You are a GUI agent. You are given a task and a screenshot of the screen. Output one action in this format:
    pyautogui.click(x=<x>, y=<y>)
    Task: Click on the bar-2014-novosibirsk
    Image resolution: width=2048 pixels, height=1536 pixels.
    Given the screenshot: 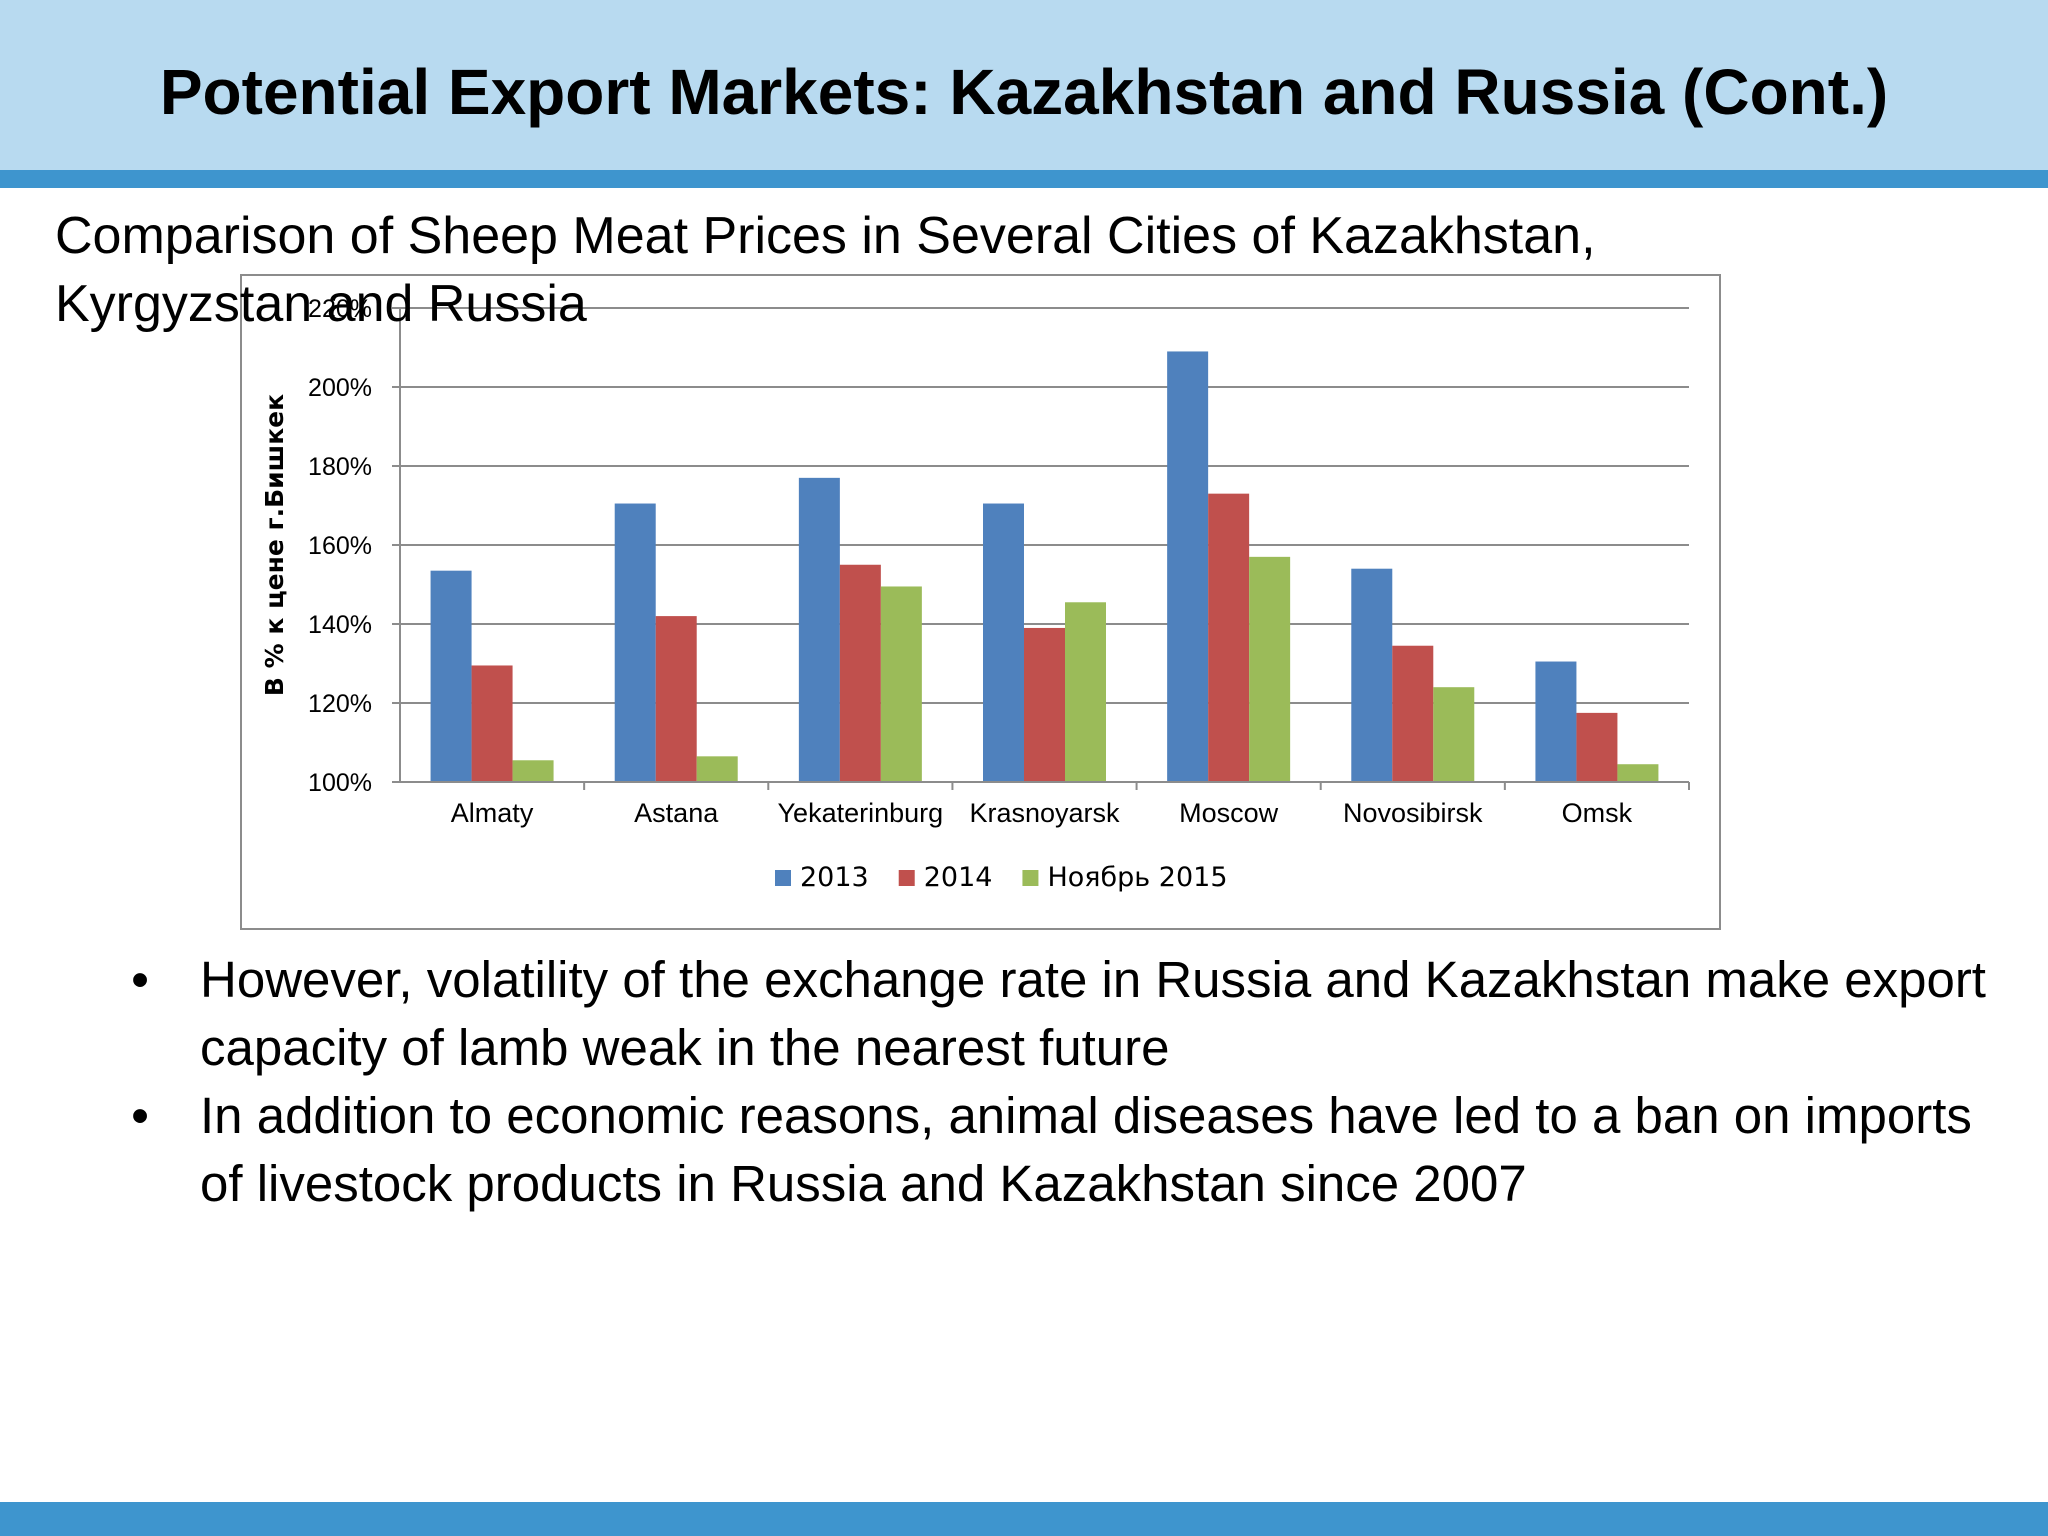 What is the action you would take?
    pyautogui.click(x=1413, y=713)
    